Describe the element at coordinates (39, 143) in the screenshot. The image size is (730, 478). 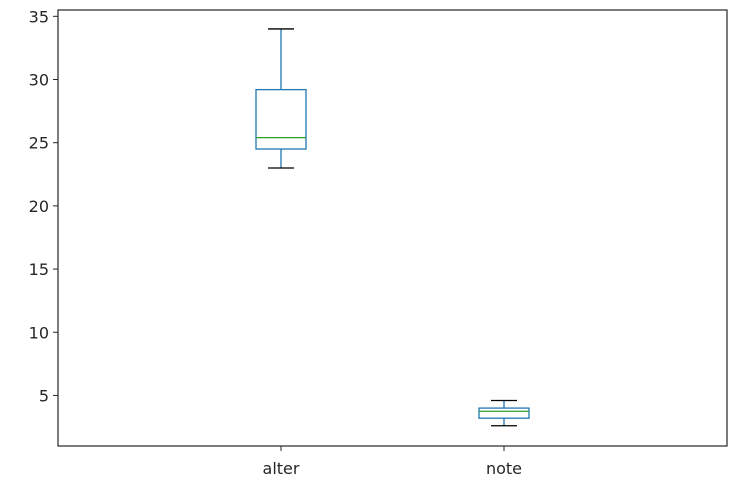
I see `y-tick-label: 25` at that location.